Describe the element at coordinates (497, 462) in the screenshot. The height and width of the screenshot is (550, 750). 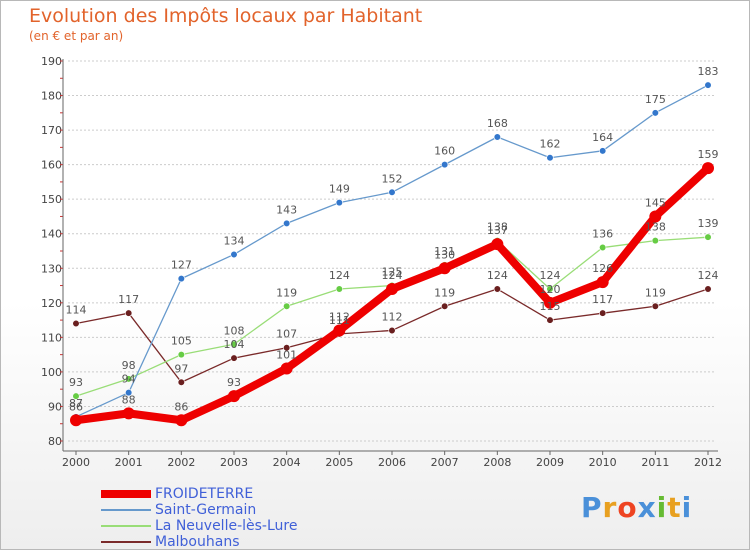
I see `x-tick-label: 2008` at that location.